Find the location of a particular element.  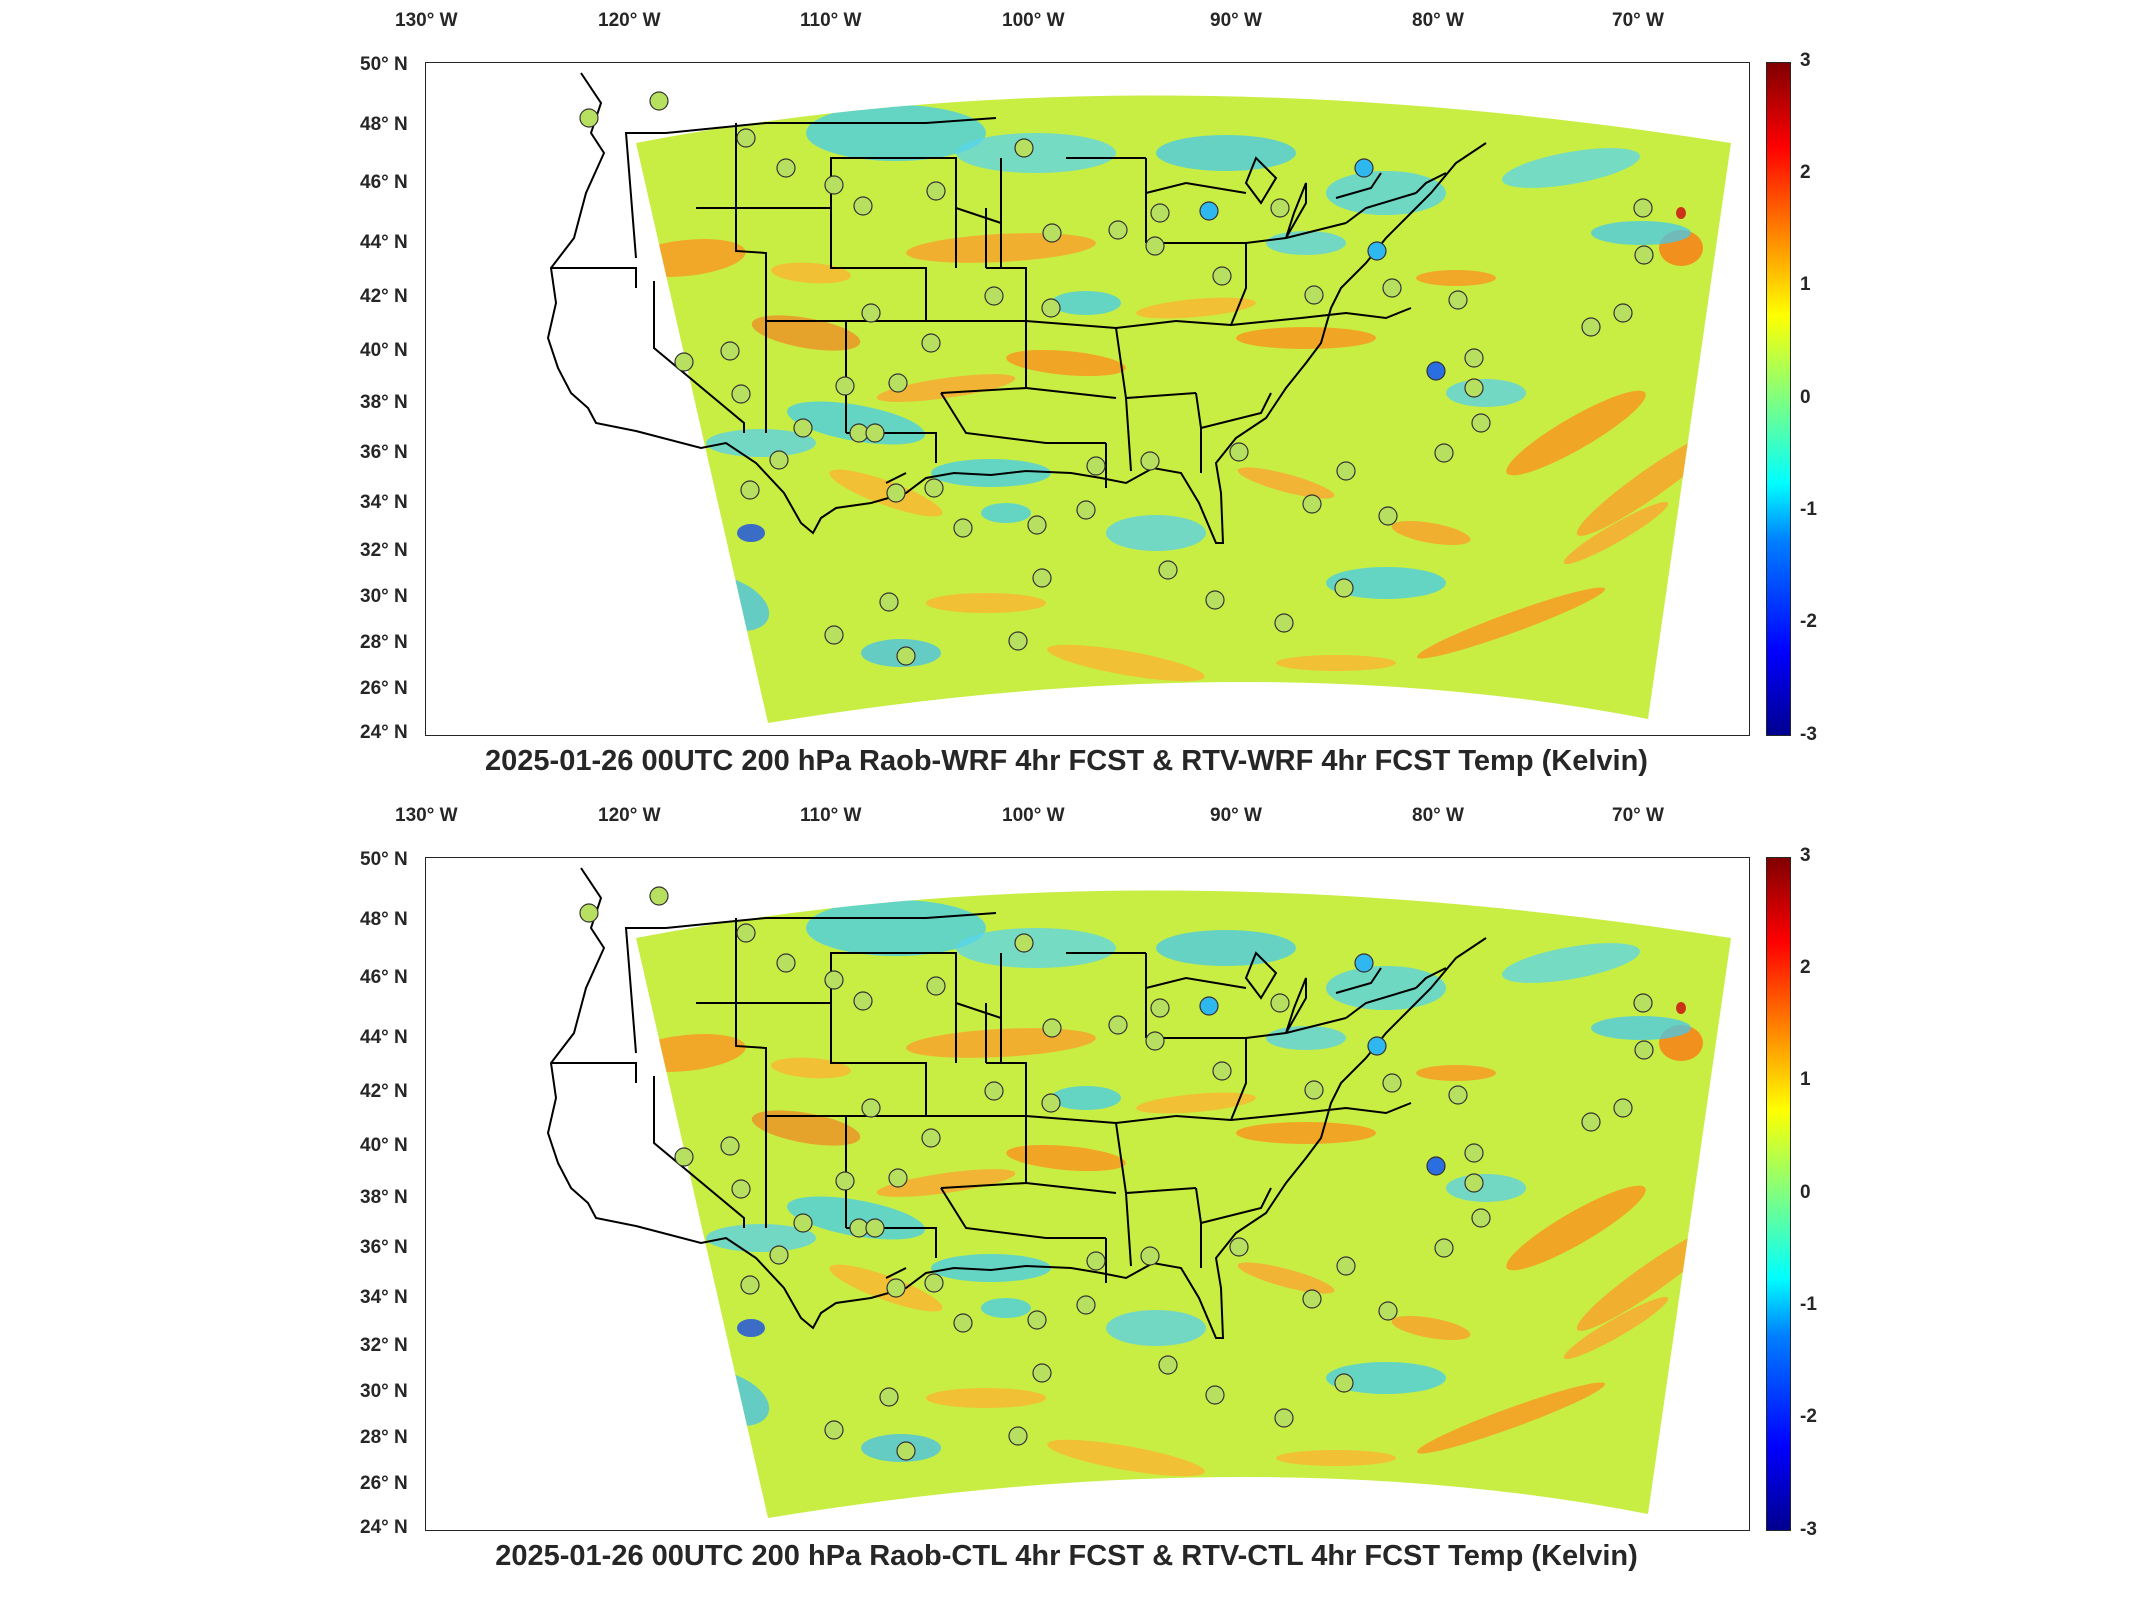

lat-tick-label: 36° N is located at coordinates (384, 1247).